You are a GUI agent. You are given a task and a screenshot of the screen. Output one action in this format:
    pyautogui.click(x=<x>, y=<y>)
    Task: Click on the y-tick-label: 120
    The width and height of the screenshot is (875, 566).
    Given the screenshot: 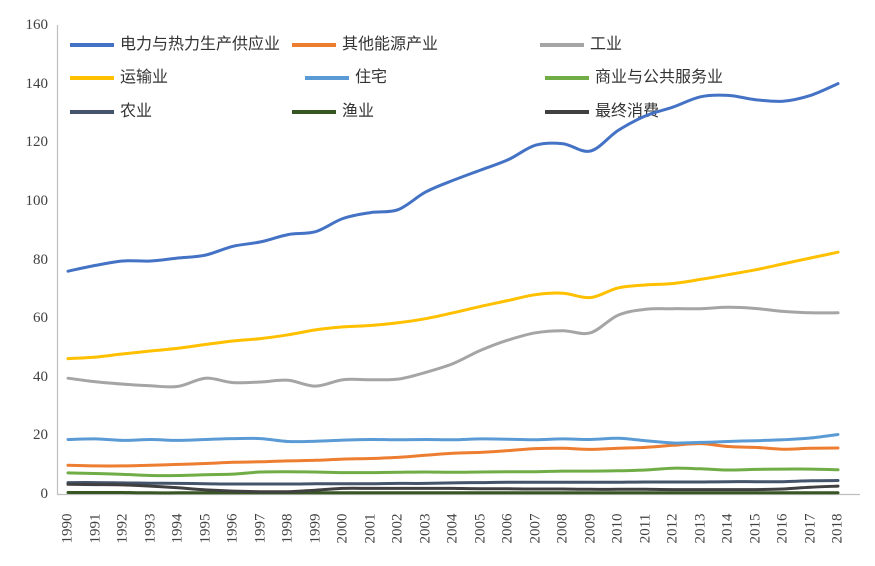 What is the action you would take?
    pyautogui.click(x=37, y=142)
    